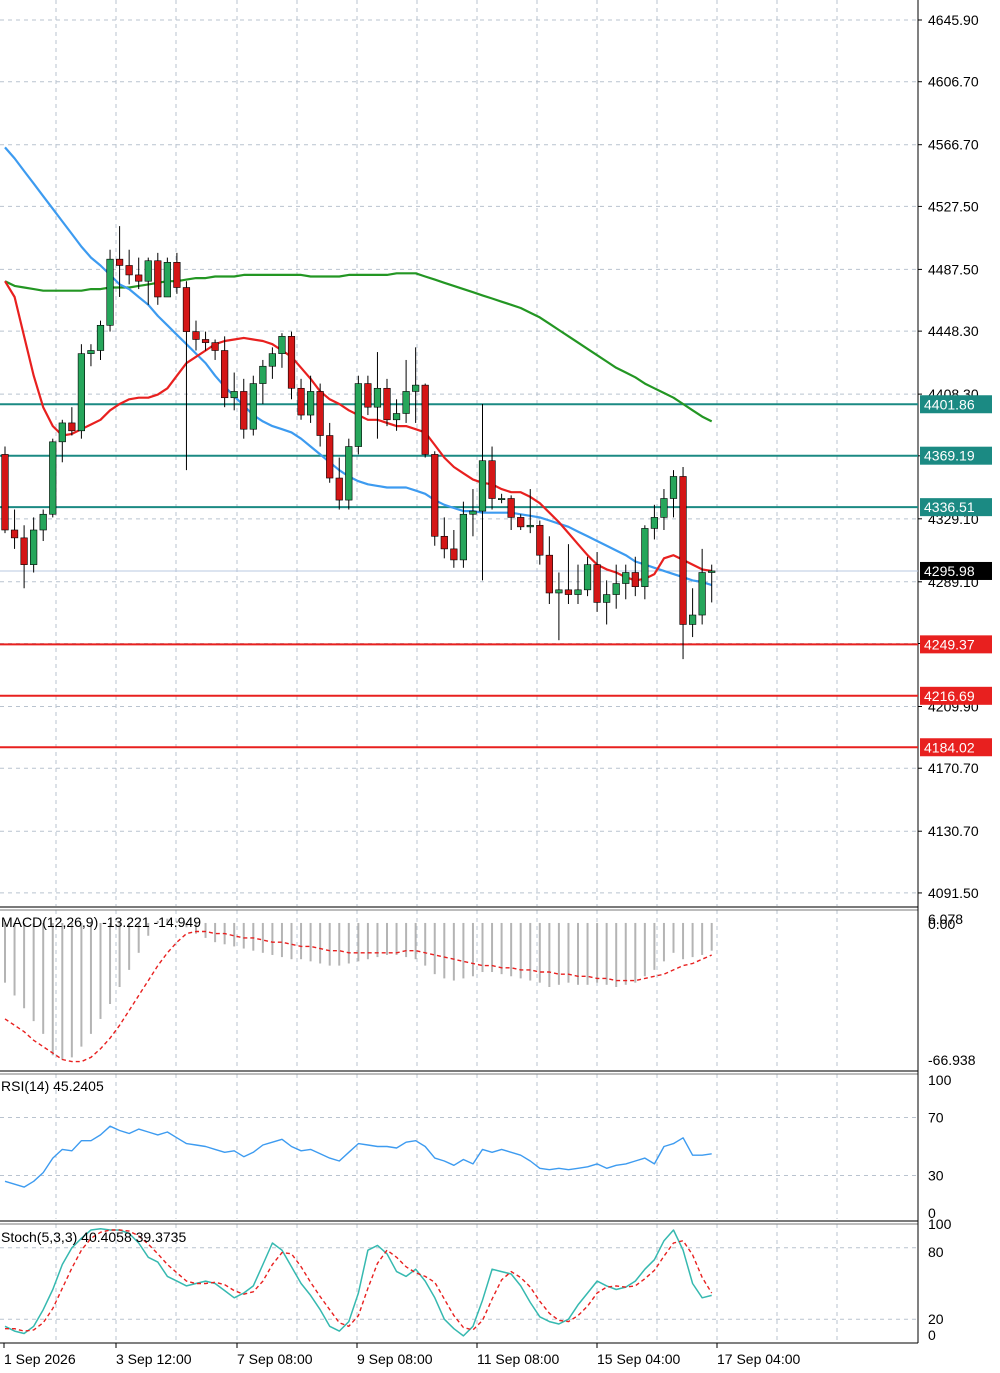 This screenshot has width=1000, height=1373. What do you see at coordinates (949, 456) in the screenshot?
I see `resistance-level-label: 4369.19` at bounding box center [949, 456].